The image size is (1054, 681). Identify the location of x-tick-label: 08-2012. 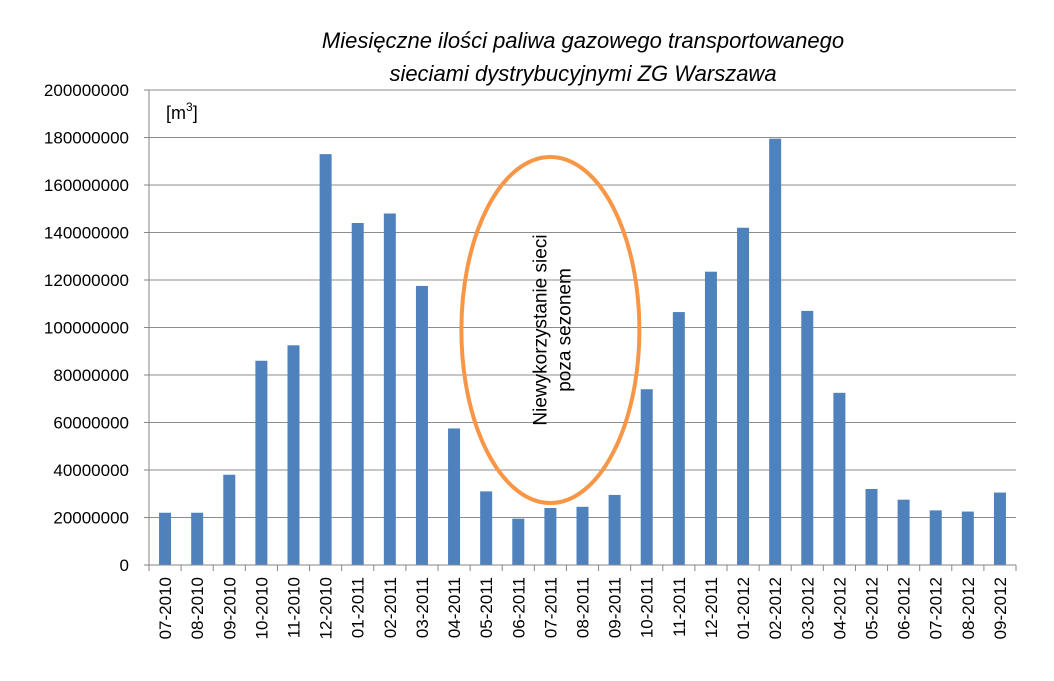
(968, 608).